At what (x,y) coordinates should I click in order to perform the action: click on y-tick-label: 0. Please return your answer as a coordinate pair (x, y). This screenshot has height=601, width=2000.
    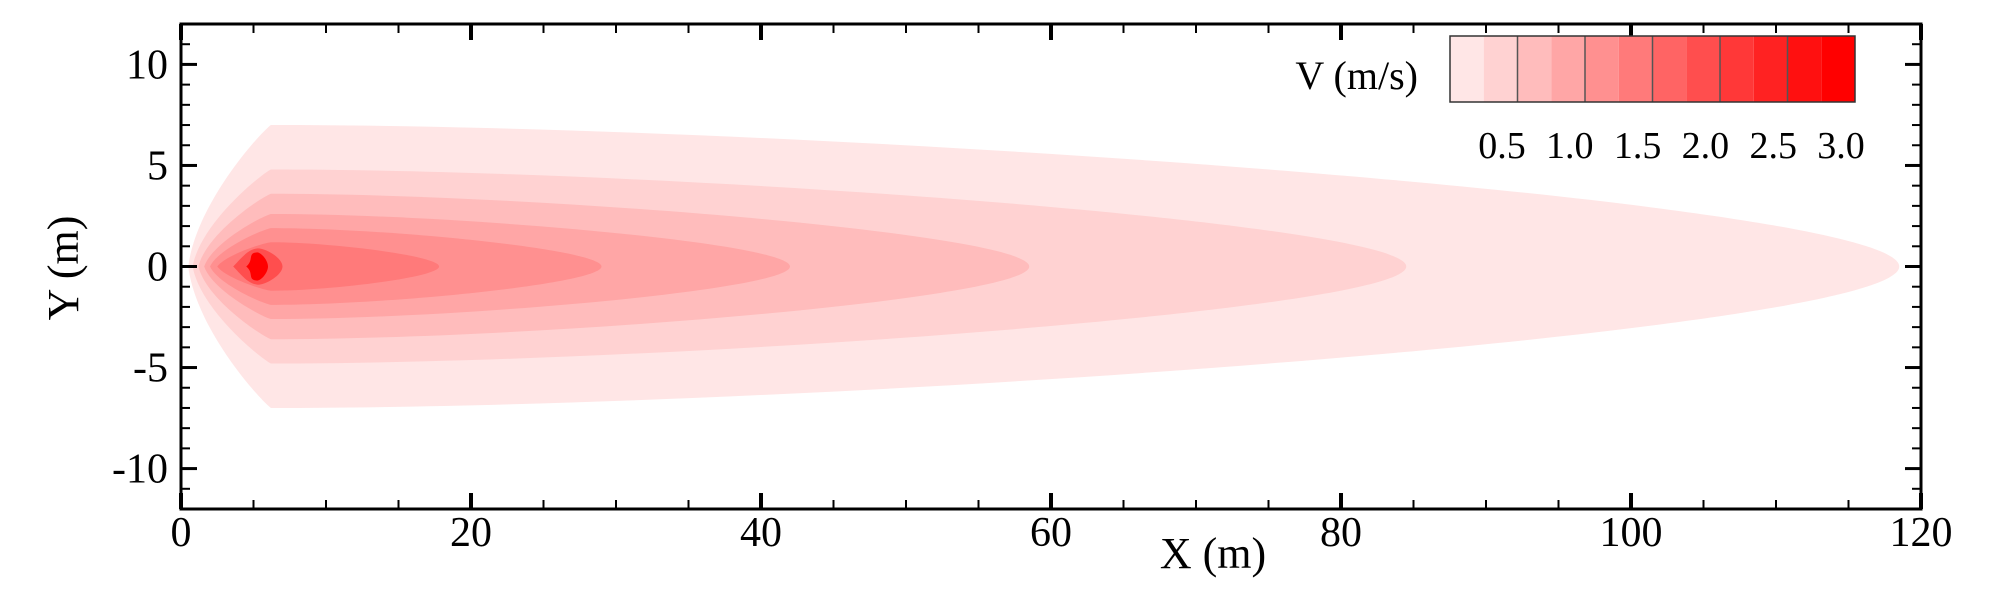
    Looking at the image, I should click on (157, 268).